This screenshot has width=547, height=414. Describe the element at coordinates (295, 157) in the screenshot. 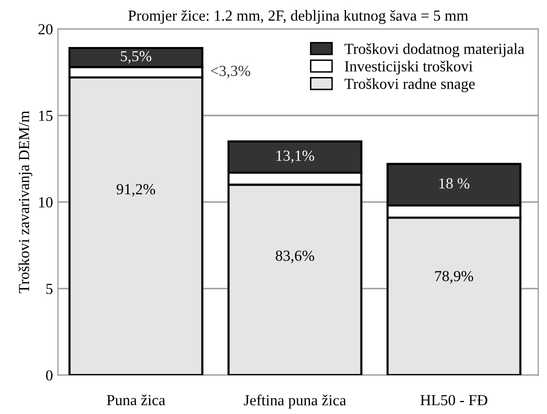

I see `annotation: 13,1%` at that location.